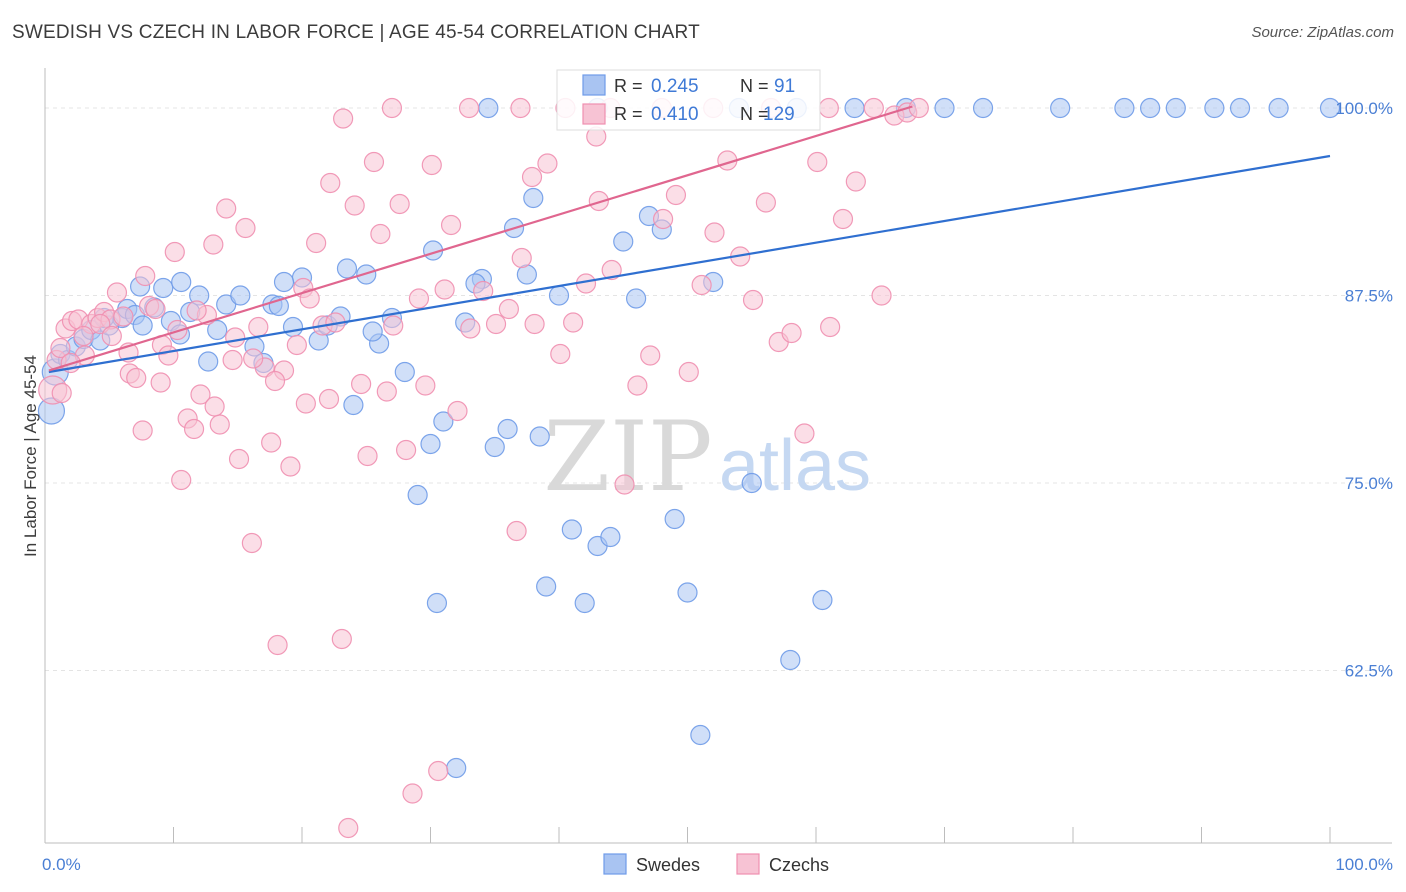 The height and width of the screenshot is (892, 1406). What do you see at coordinates (1369, 483) in the screenshot?
I see `y-tick-label: 75.0%` at bounding box center [1369, 483].